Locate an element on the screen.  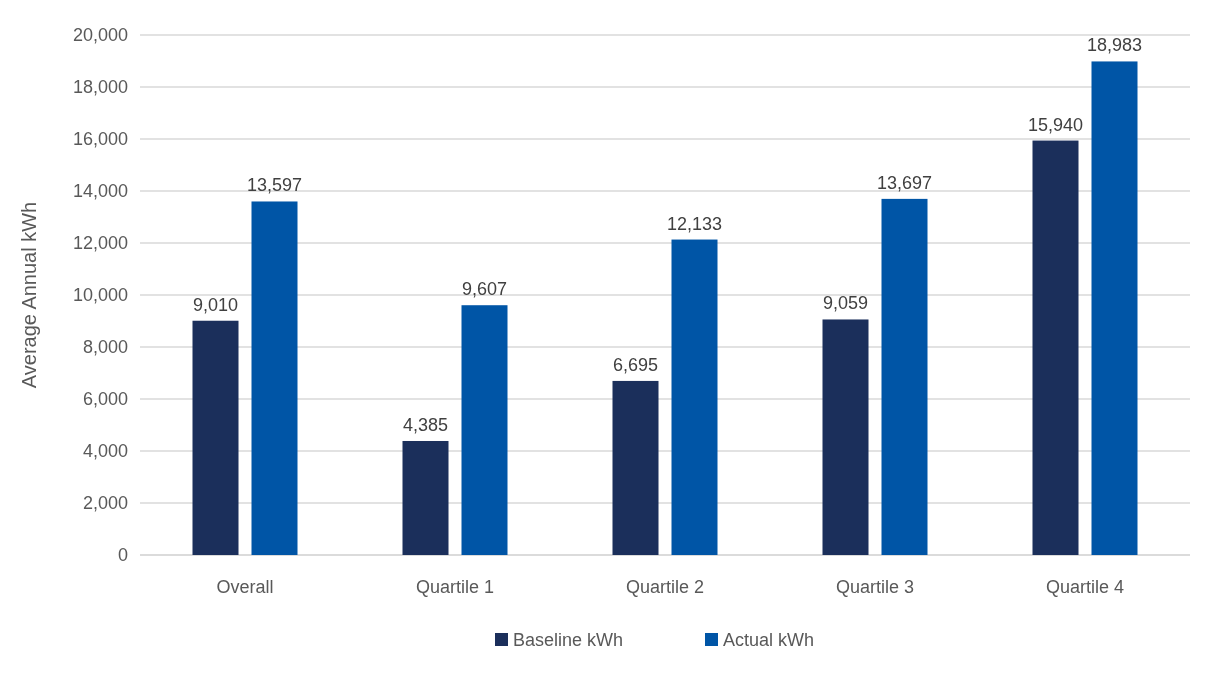
y-tick-label: 20,000 is located at coordinates (100, 35).